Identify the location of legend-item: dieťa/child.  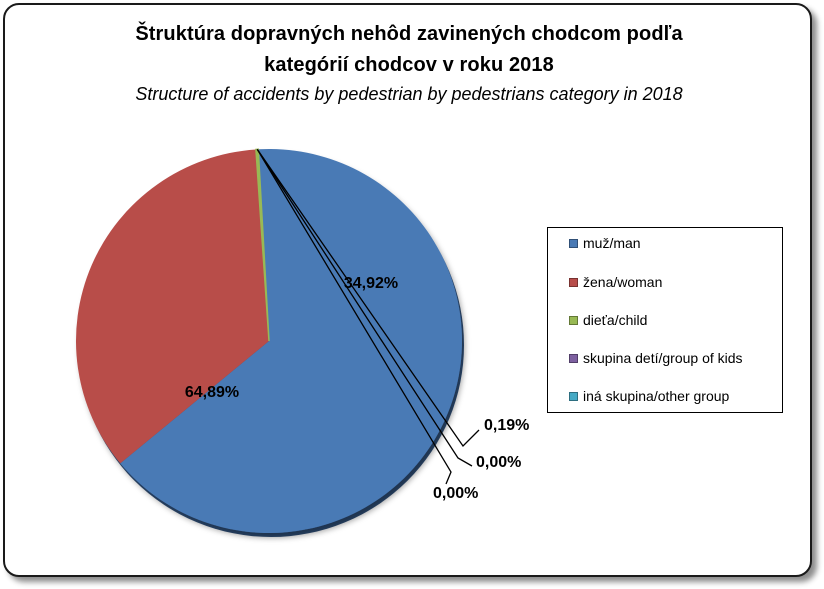
(608, 320).